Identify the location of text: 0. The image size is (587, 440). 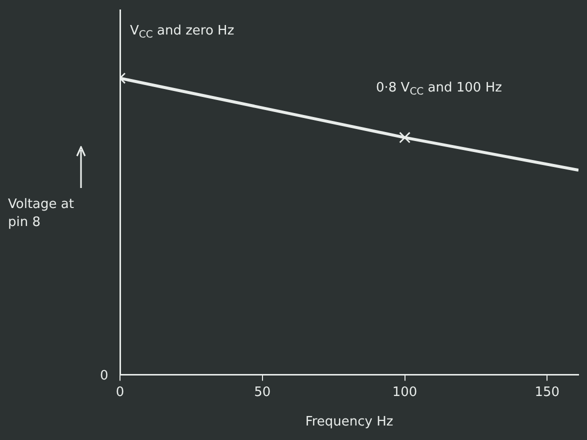
(104, 376).